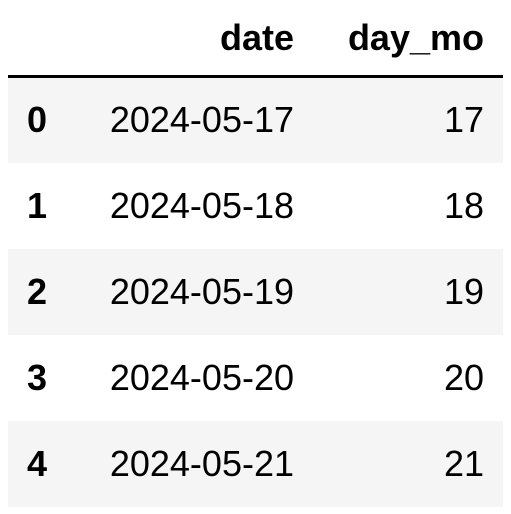 Image resolution: width=511 pixels, height=514 pixels. What do you see at coordinates (463, 377) in the screenshot?
I see `cell-day-mo: 20` at bounding box center [463, 377].